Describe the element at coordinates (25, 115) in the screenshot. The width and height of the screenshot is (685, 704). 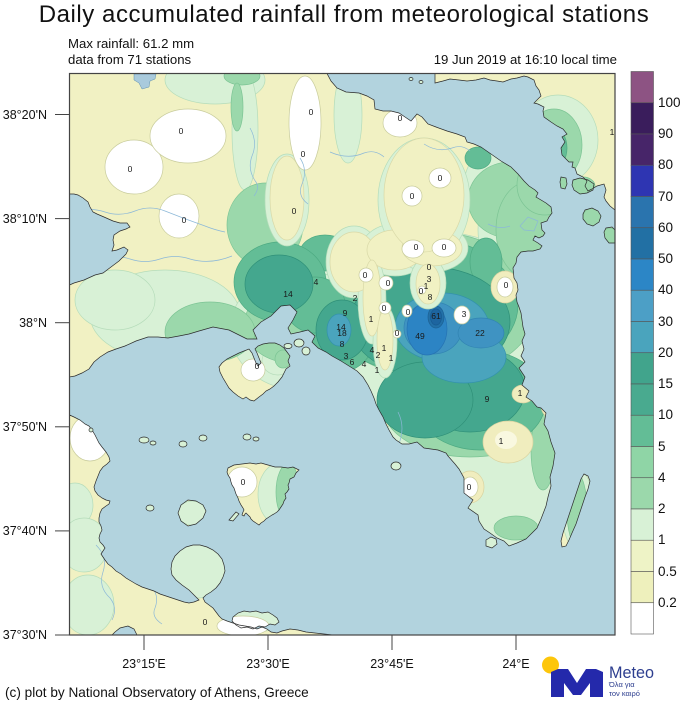
I see `svg-text: 38°20'N` at that location.